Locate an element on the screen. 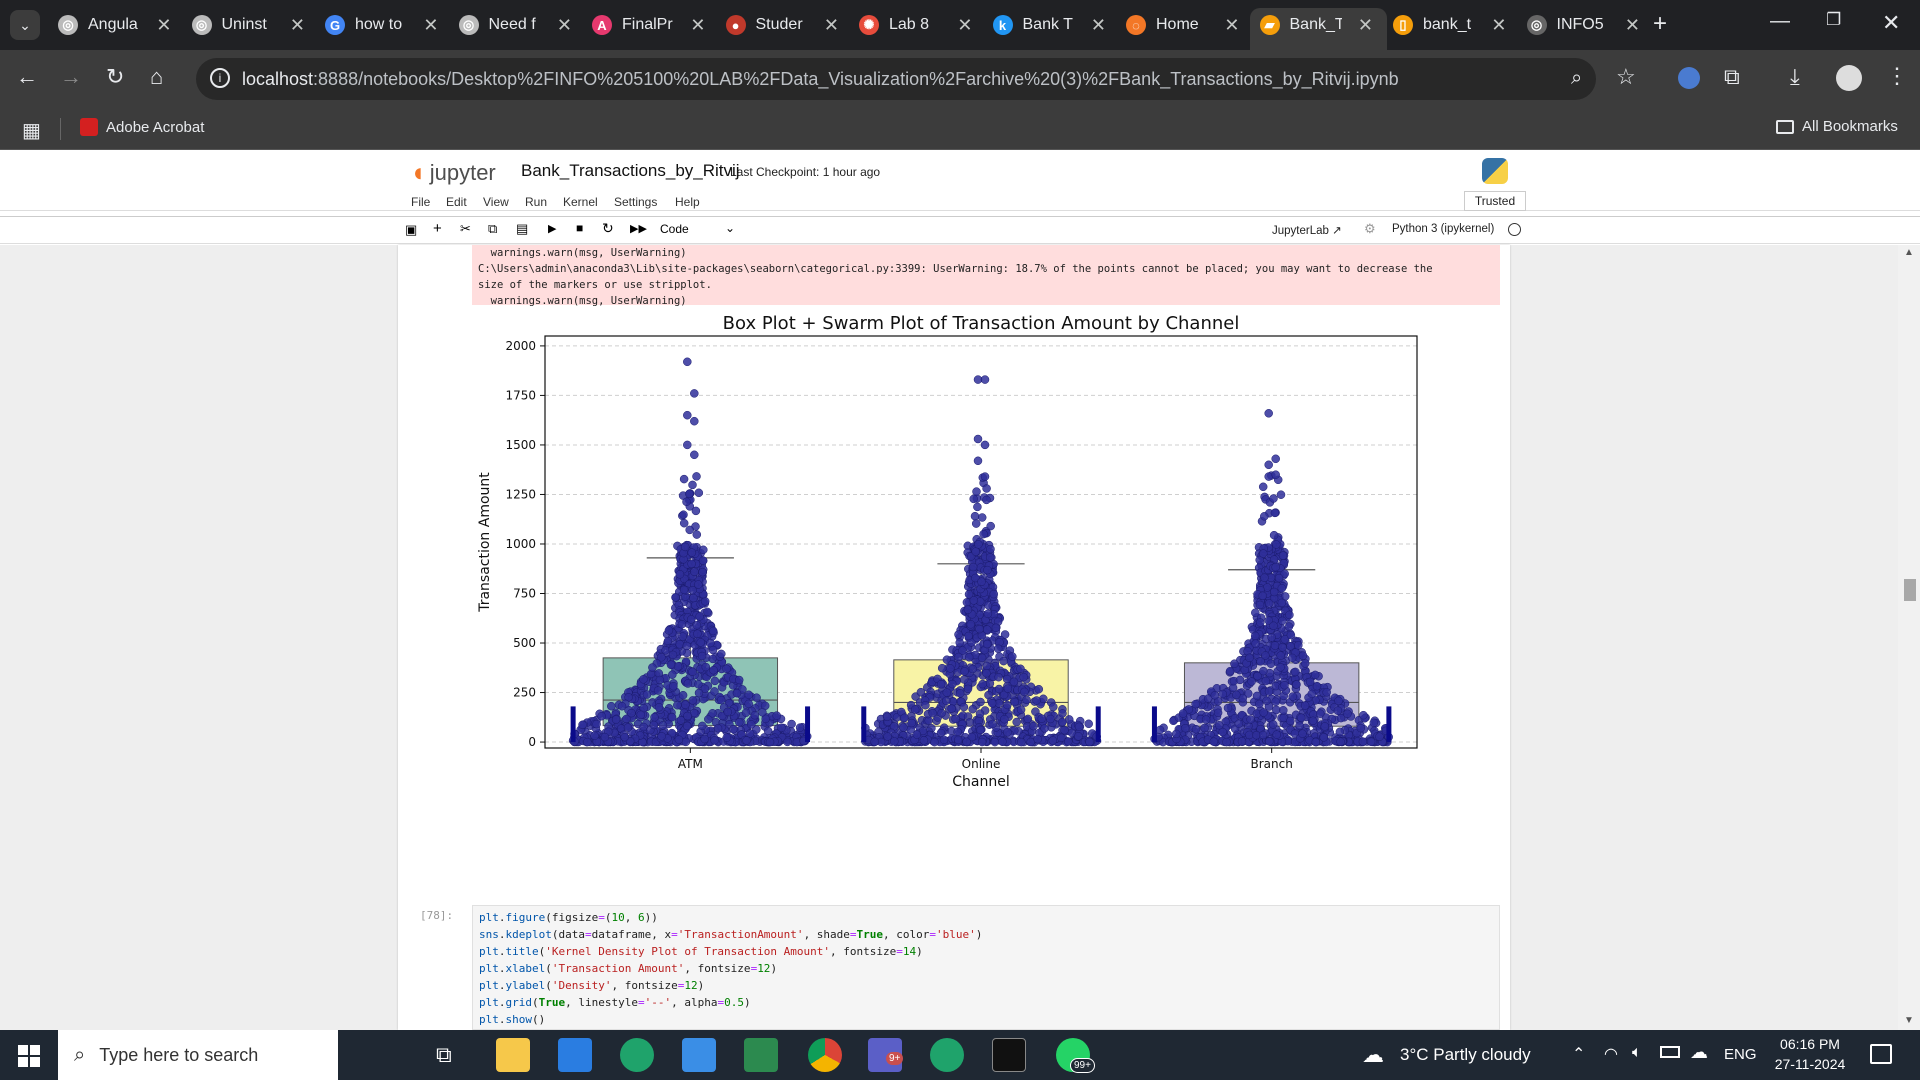 This screenshot has height=1080, width=1920. scroll-down-arrow: ▼ is located at coordinates (1909, 1020).